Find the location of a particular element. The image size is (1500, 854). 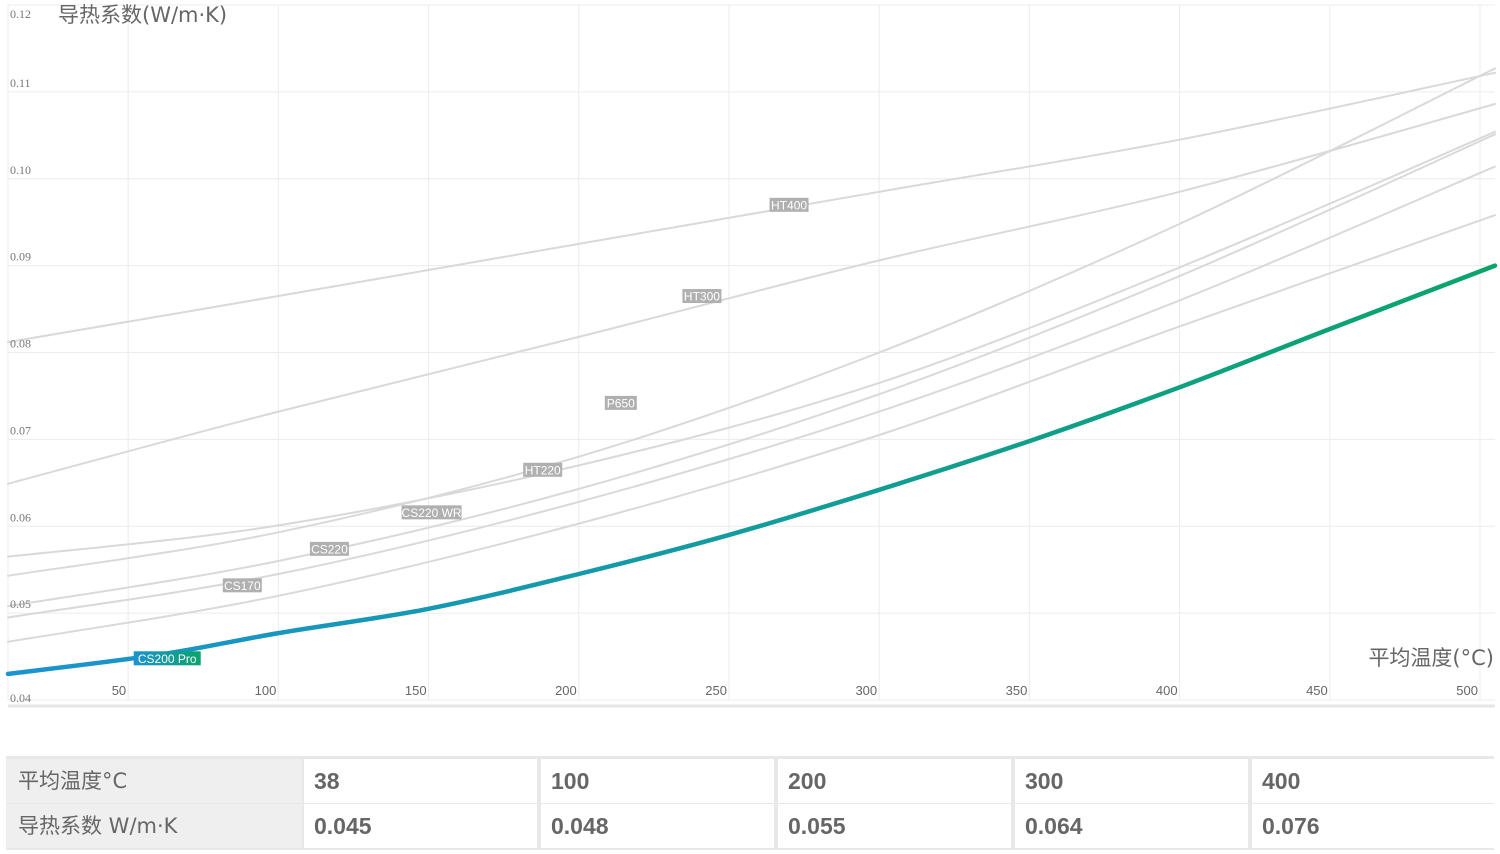

series-label-cs220: CS220 is located at coordinates (329, 548).